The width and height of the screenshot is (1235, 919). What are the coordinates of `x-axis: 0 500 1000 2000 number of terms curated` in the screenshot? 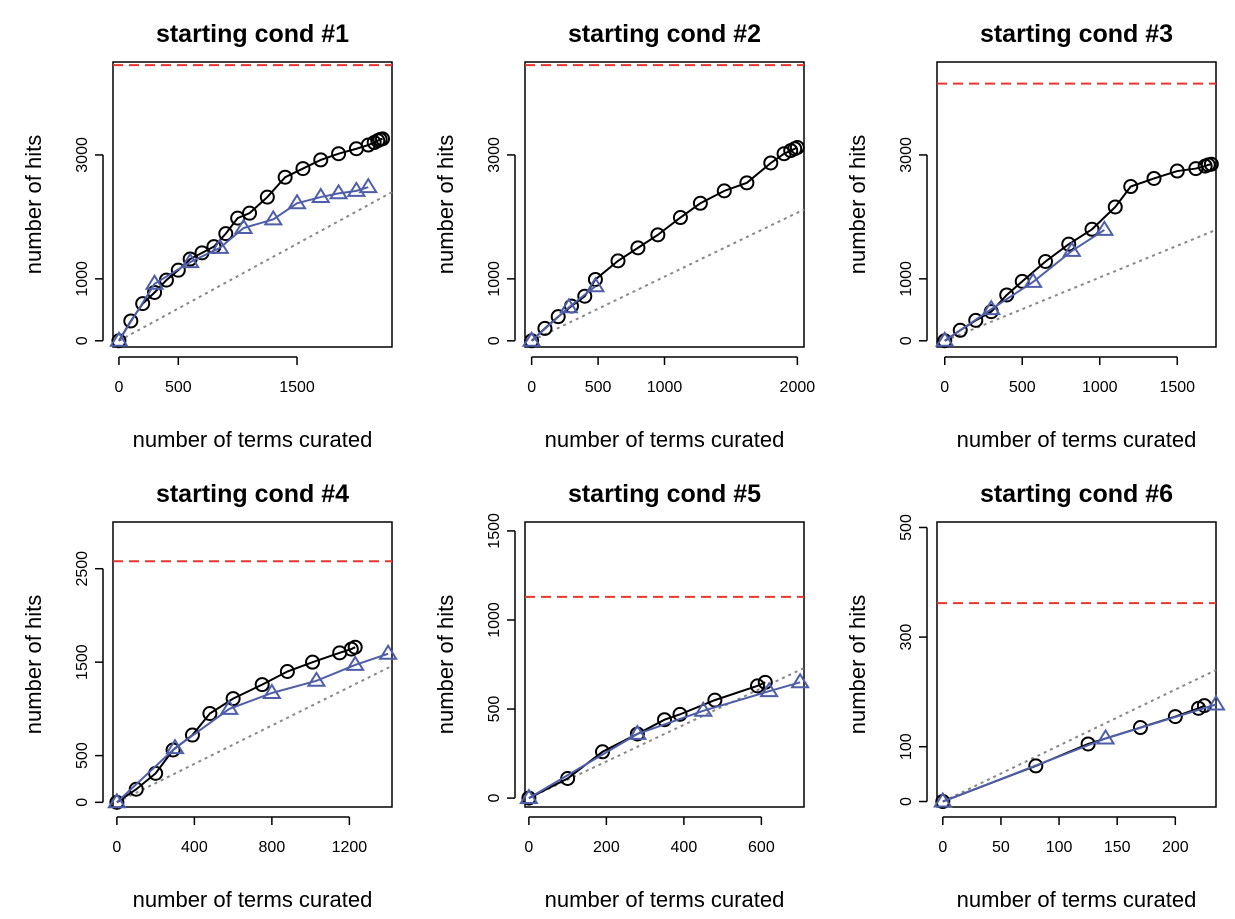 It's located at (671, 404).